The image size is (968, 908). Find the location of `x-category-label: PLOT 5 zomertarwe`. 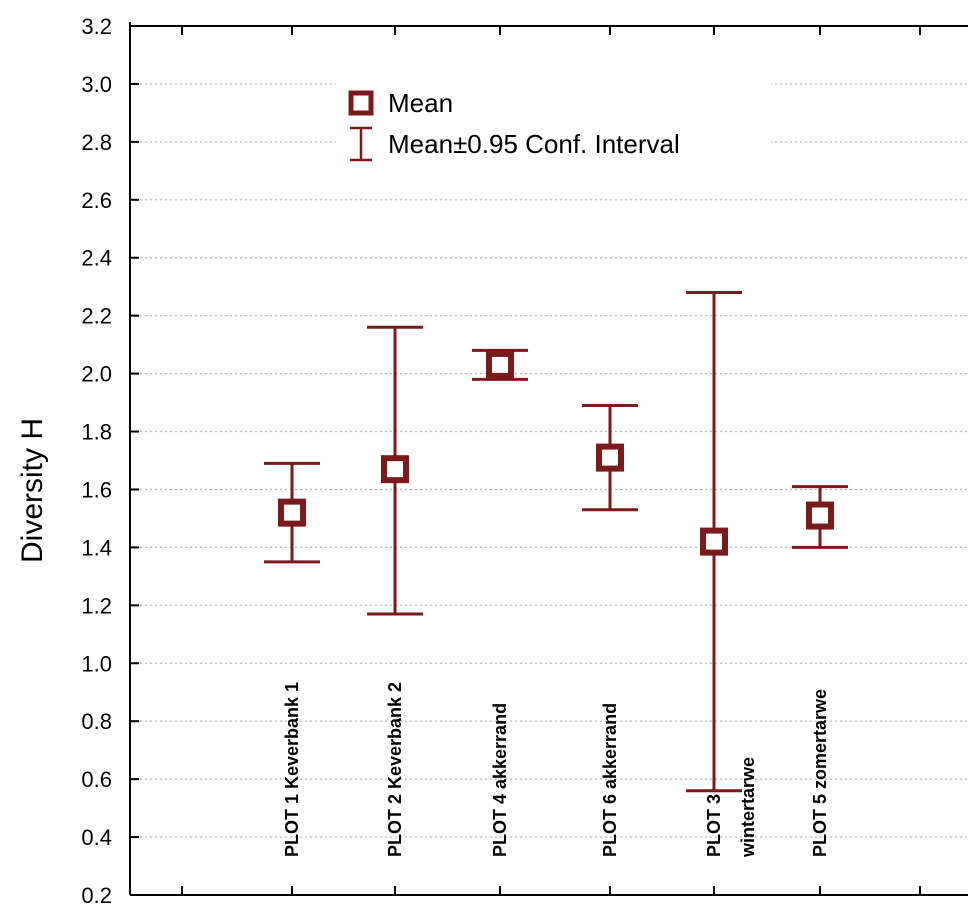

x-category-label: PLOT 5 zomertarwe is located at coordinates (820, 773).